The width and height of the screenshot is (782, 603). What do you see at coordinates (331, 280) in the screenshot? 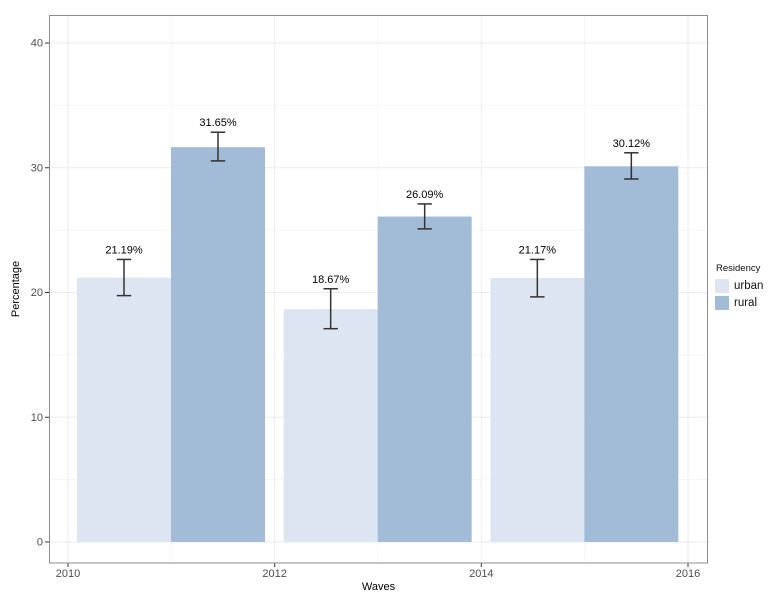
I see `value-label-urban-2012: 18.67%` at bounding box center [331, 280].